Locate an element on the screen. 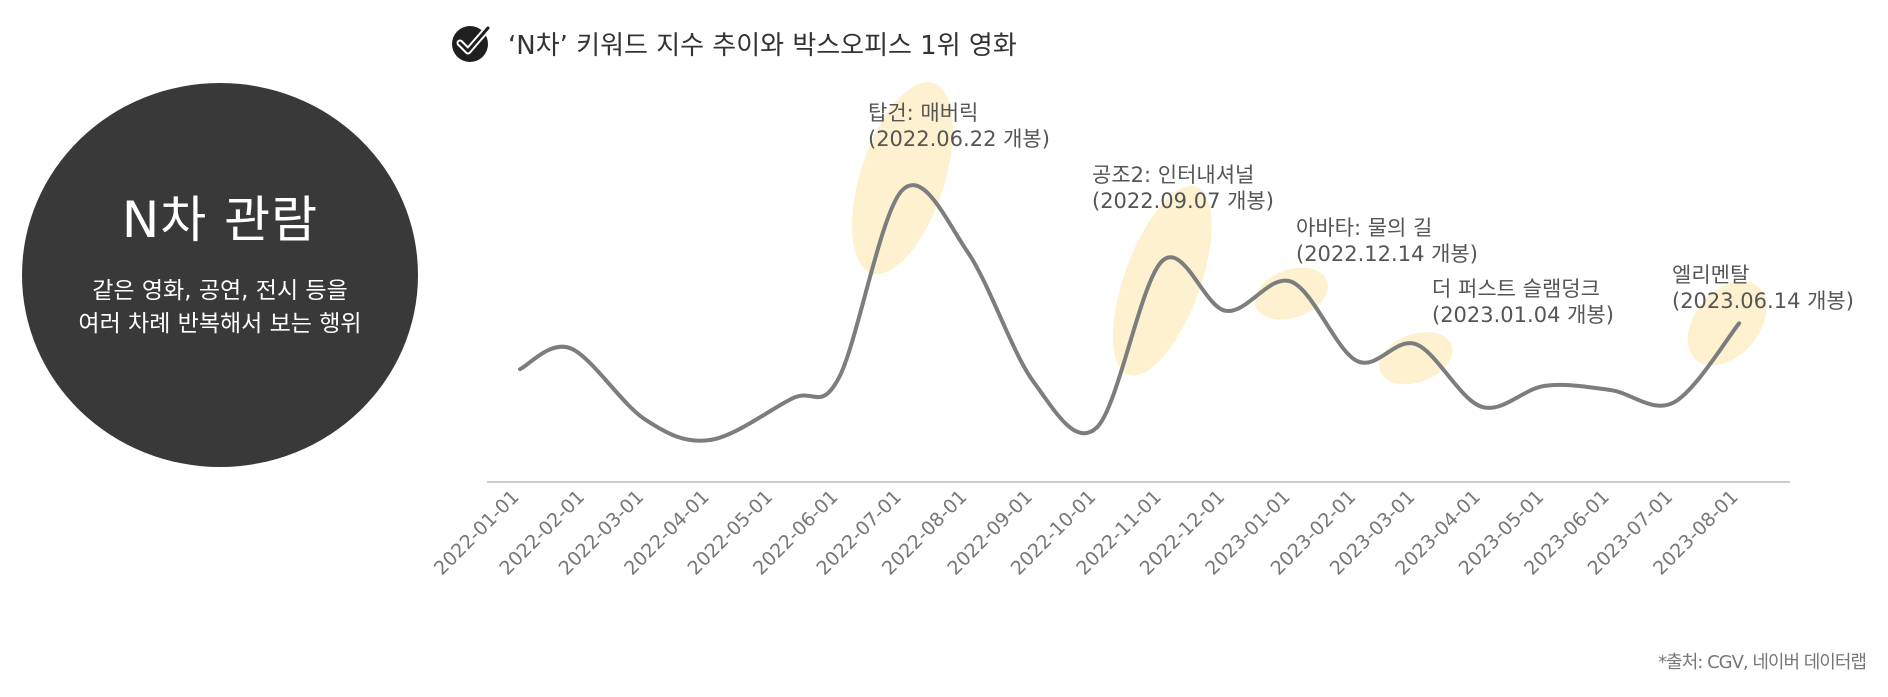 Image resolution: width=1888 pixels, height=697 pixels. annotation-title: 엘리멘탈 is located at coordinates (1710, 275).